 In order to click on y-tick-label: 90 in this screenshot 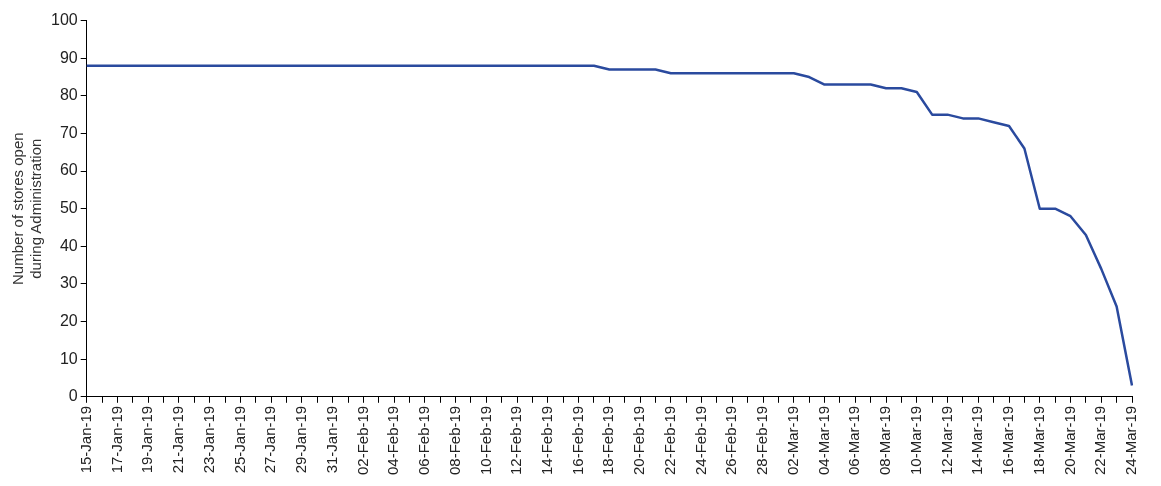, I will do `click(68, 57)`.